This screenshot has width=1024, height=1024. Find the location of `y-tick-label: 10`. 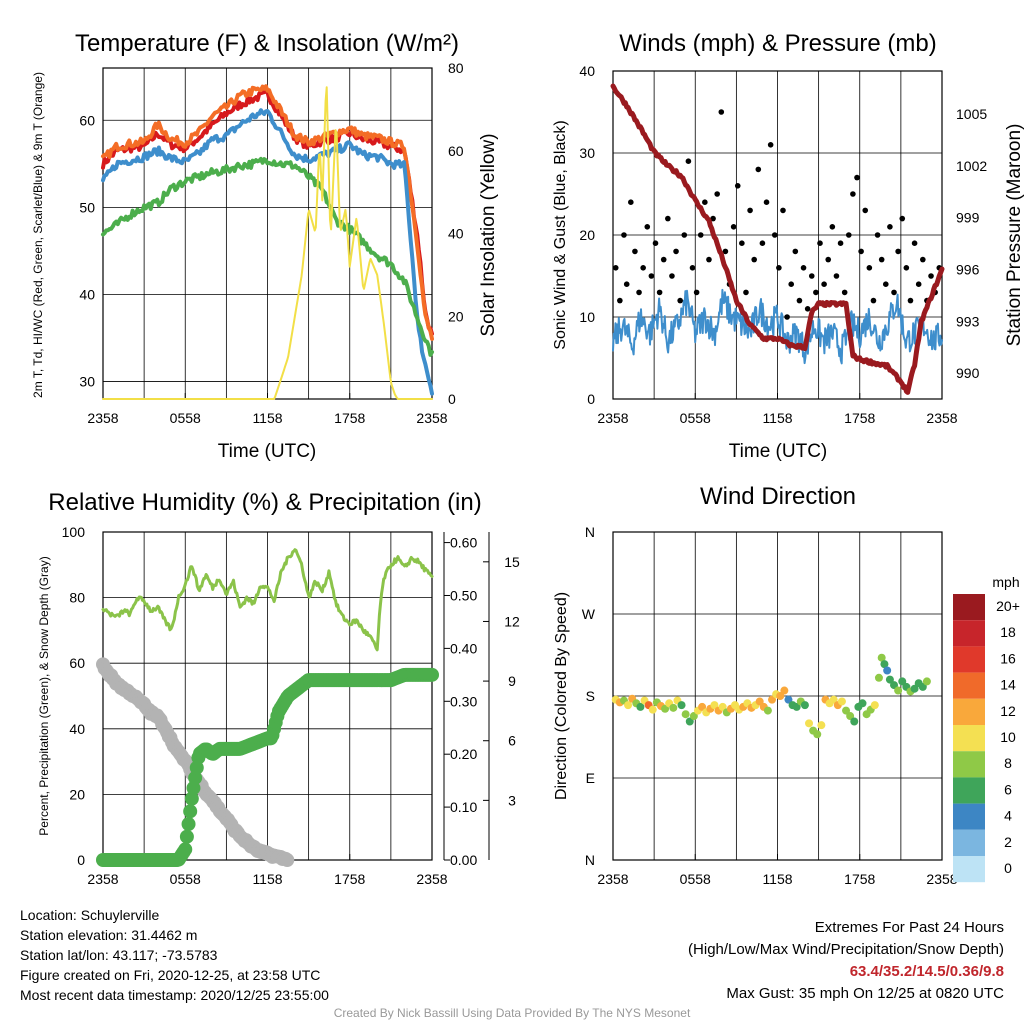

y-tick-label: 10 is located at coordinates (587, 317).